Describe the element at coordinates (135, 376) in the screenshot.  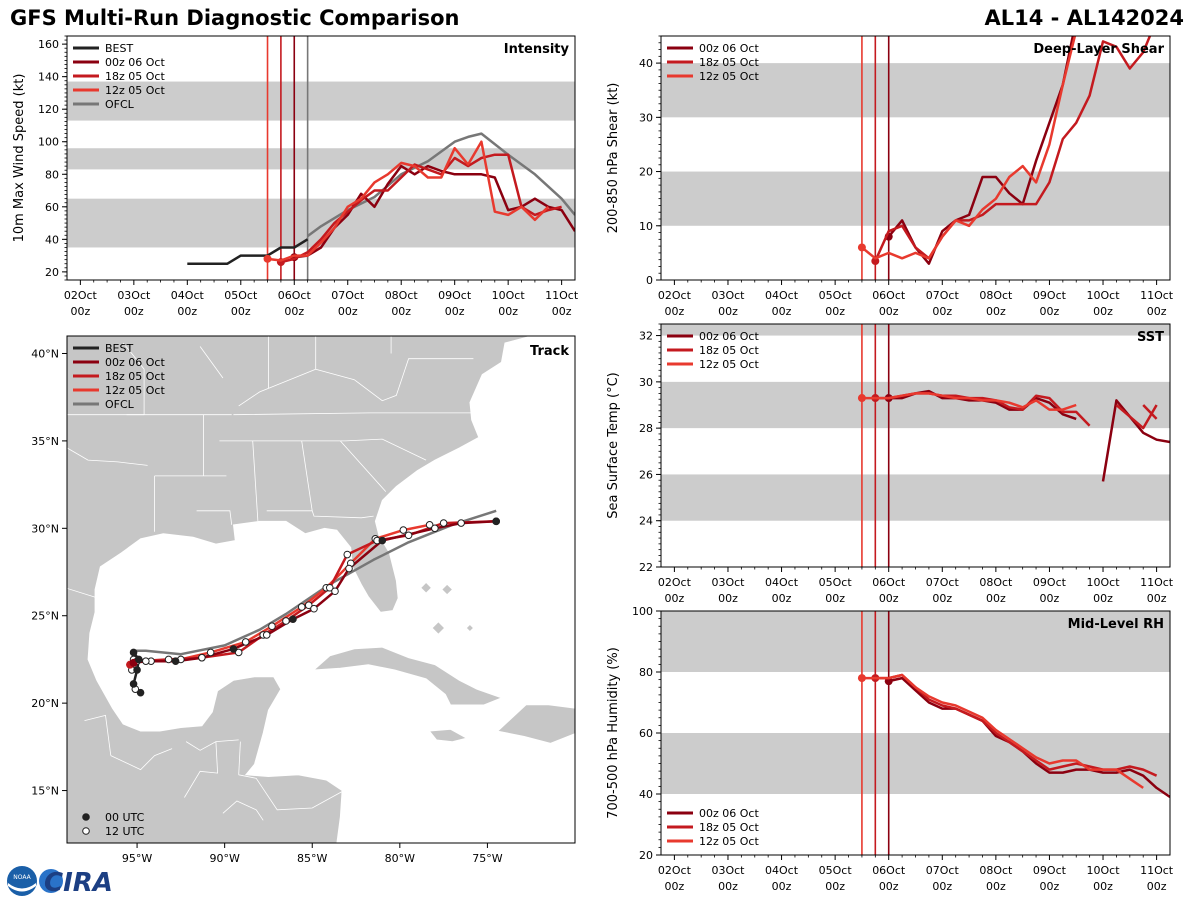
I see `track-legend-label: 18z 05 Oct` at that location.